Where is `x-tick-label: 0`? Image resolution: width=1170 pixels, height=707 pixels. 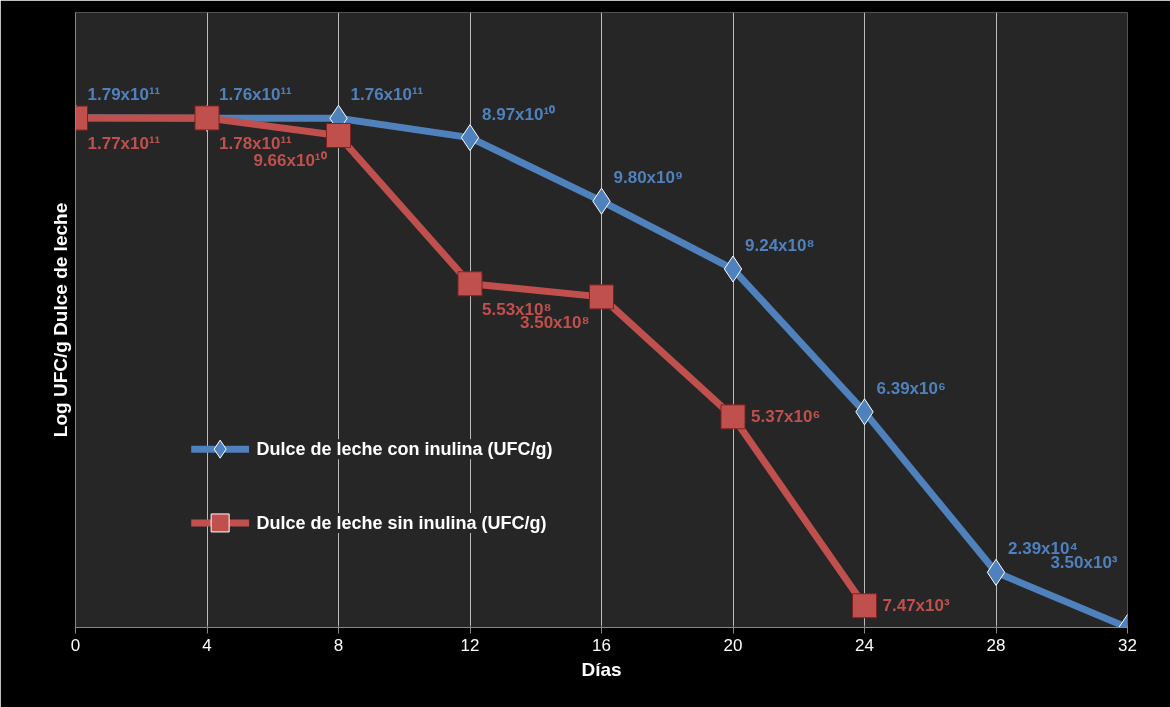
x-tick-label: 0 is located at coordinates (75, 645).